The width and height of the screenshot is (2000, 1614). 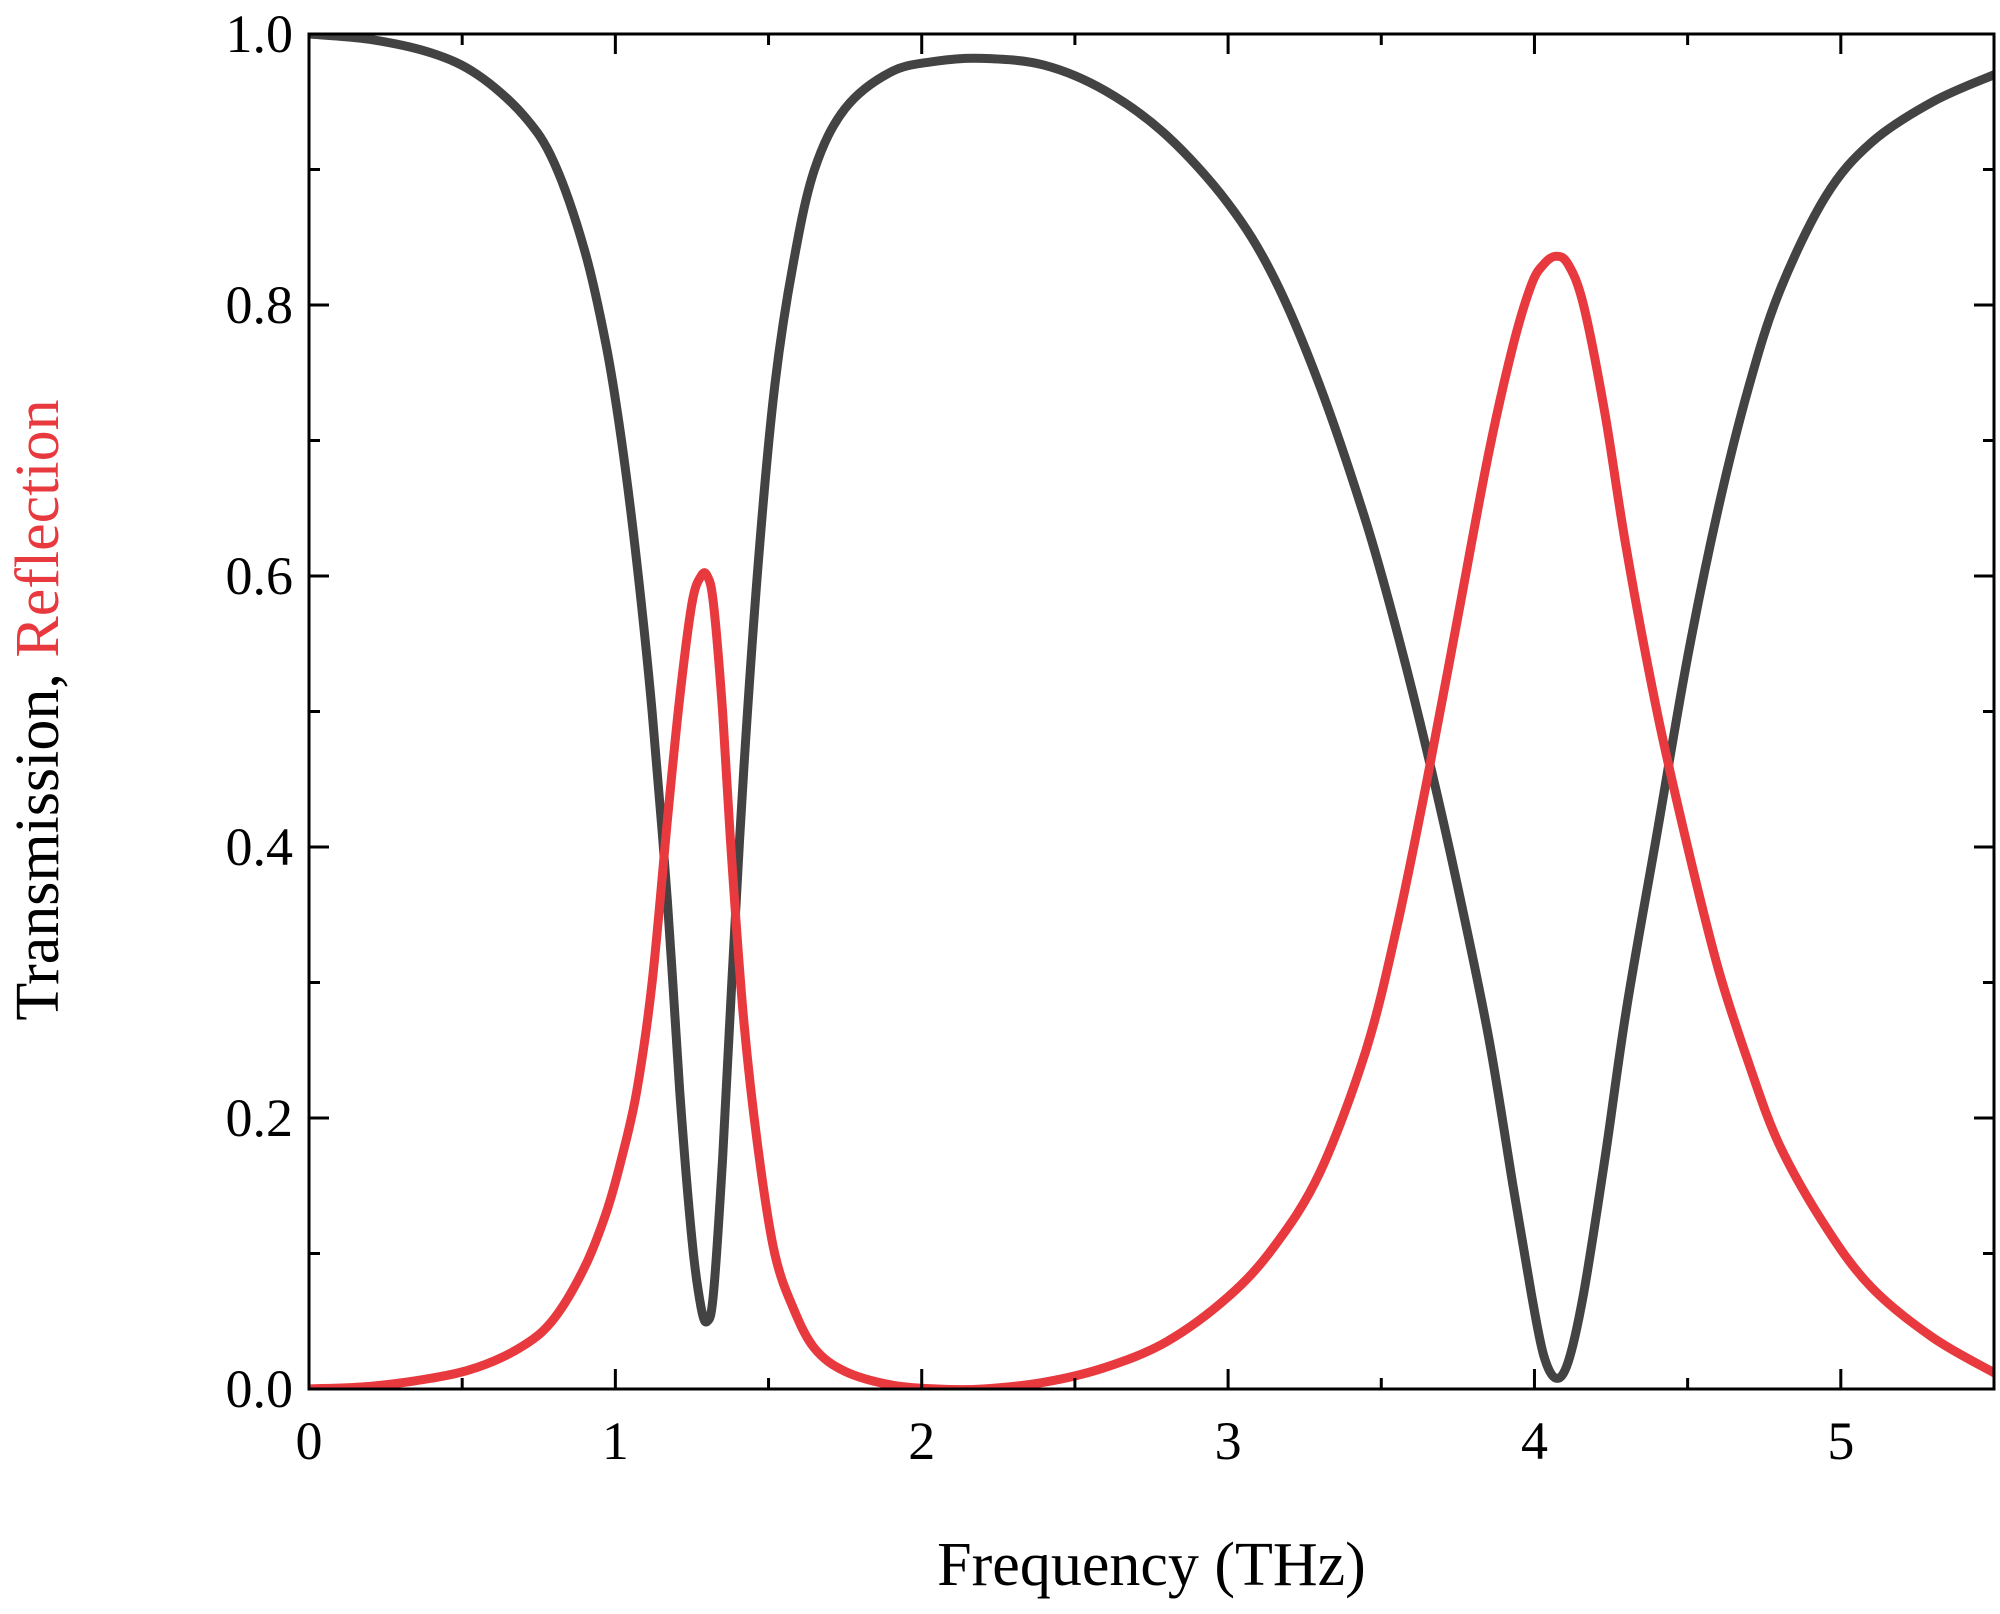 I want to click on x-tick-label: 5, so click(x=1840, y=1441).